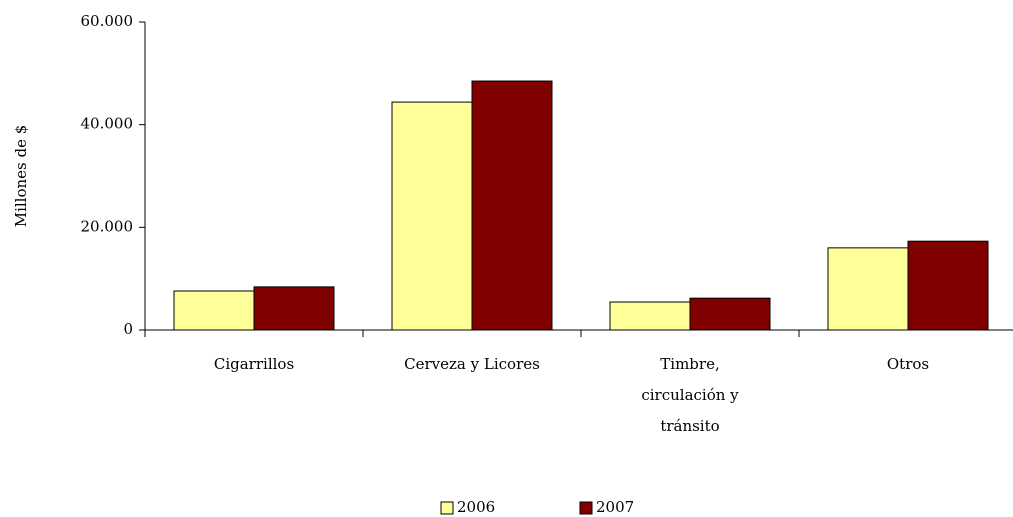 This screenshot has width=1013, height=517. I want to click on y-tick-label: 40.000, so click(107, 124).